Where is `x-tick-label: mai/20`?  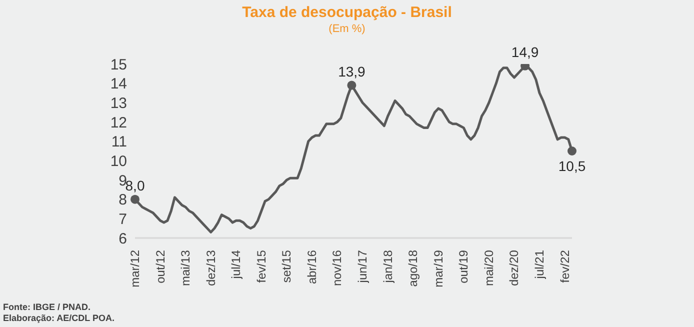
x-tick-label: mai/20 is located at coordinates (489, 268).